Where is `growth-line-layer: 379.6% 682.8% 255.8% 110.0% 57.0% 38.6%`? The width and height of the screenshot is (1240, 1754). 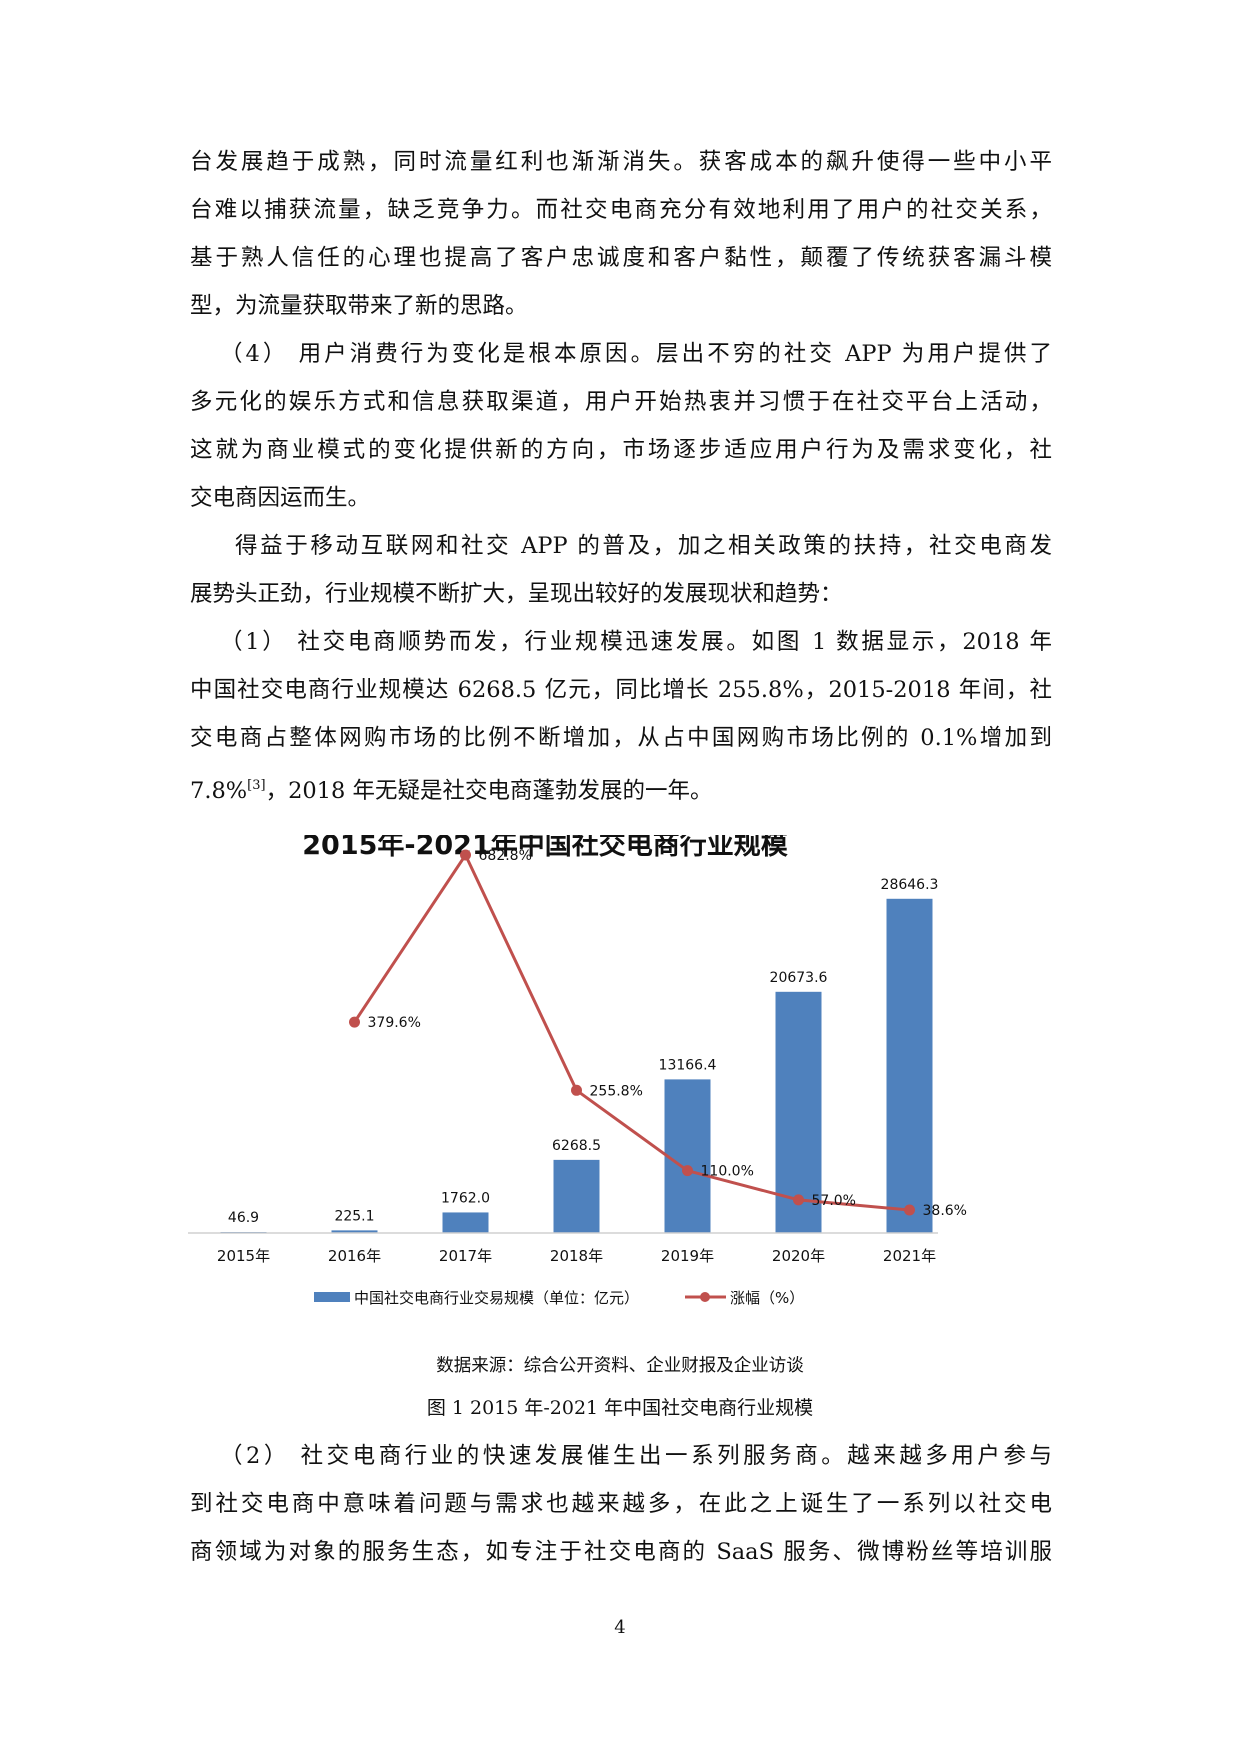
growth-line-layer: 379.6% 682.8% 255.8% 110.0% 57.0% 38.6% is located at coordinates (658, 1033).